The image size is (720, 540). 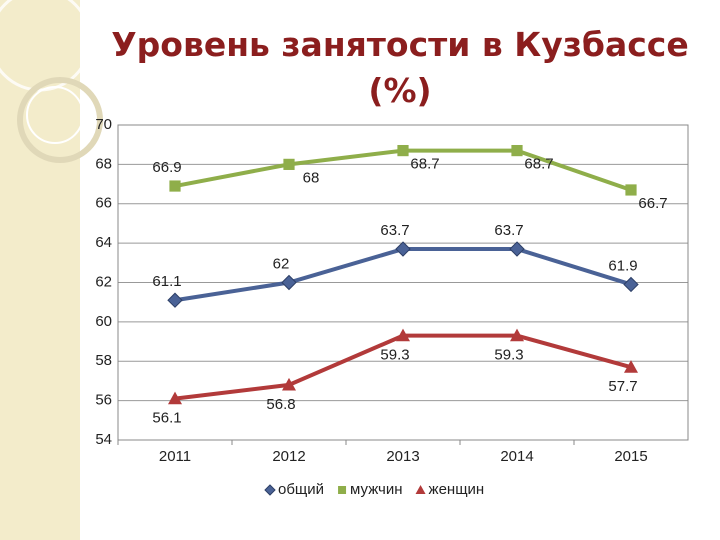 What do you see at coordinates (103, 400) in the screenshot?
I see `y-tick-label: 56` at bounding box center [103, 400].